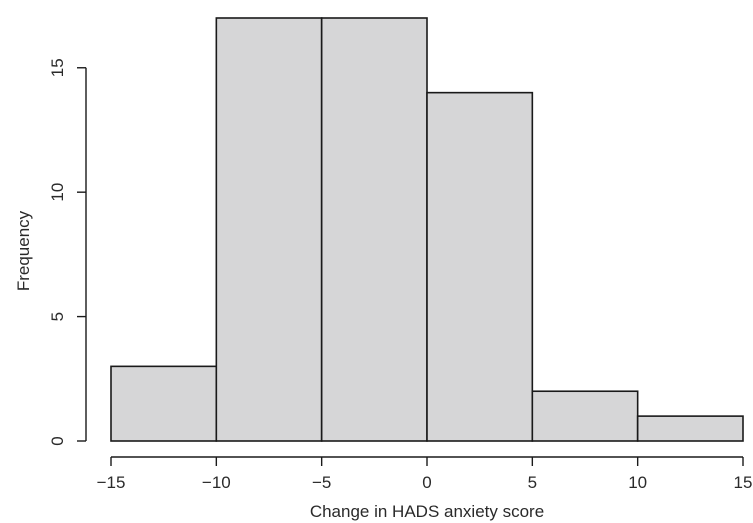 The image size is (753, 523). I want to click on y-axis: 0 5 10 15, so click(67, 252).